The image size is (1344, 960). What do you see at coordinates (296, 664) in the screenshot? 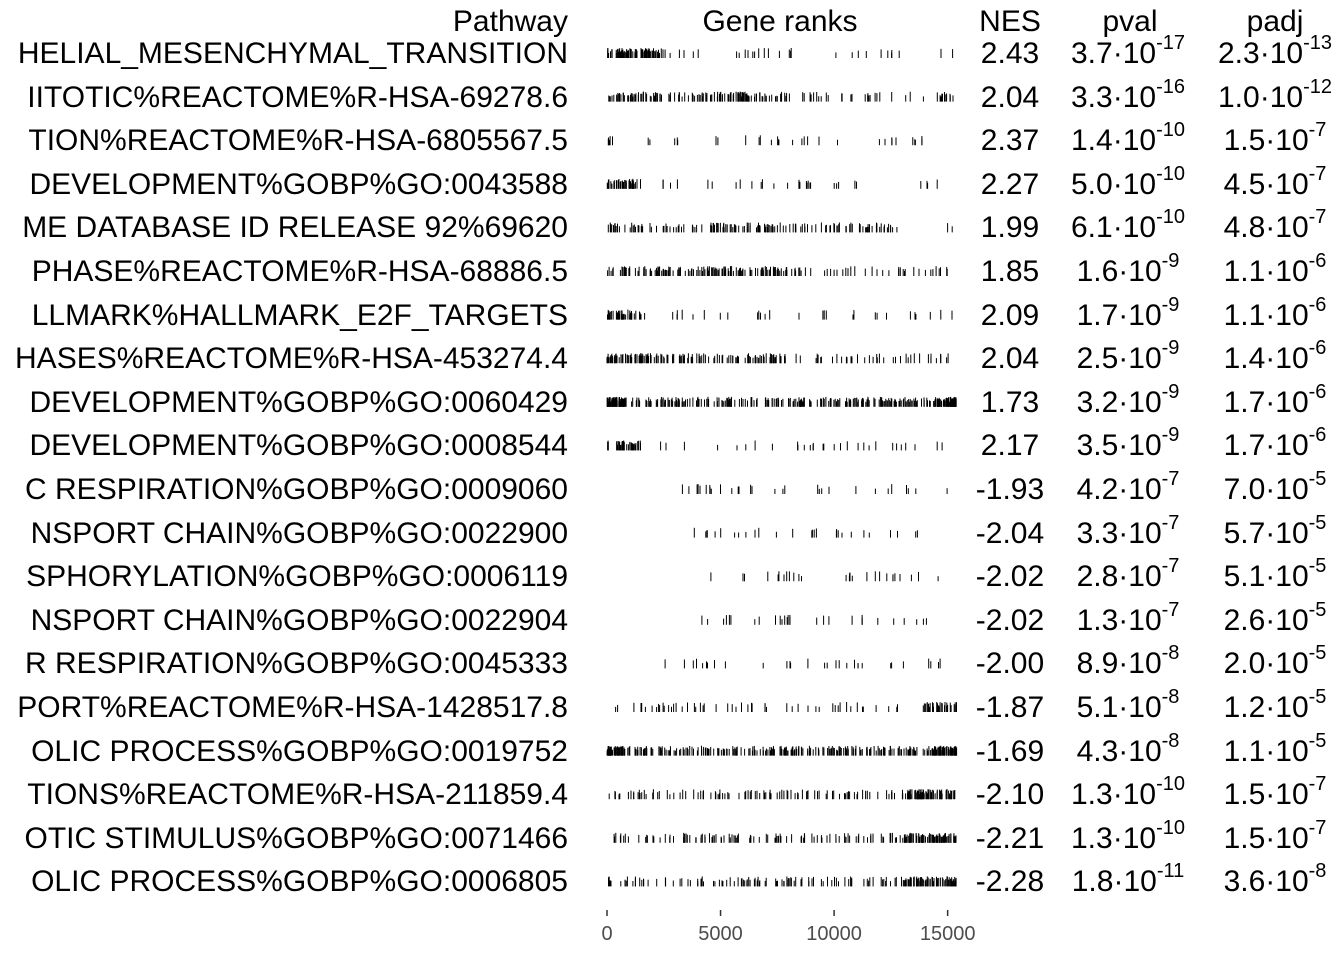
I see `pathway-label: R RESPIRATION%GOBP%GO:0045333` at bounding box center [296, 664].